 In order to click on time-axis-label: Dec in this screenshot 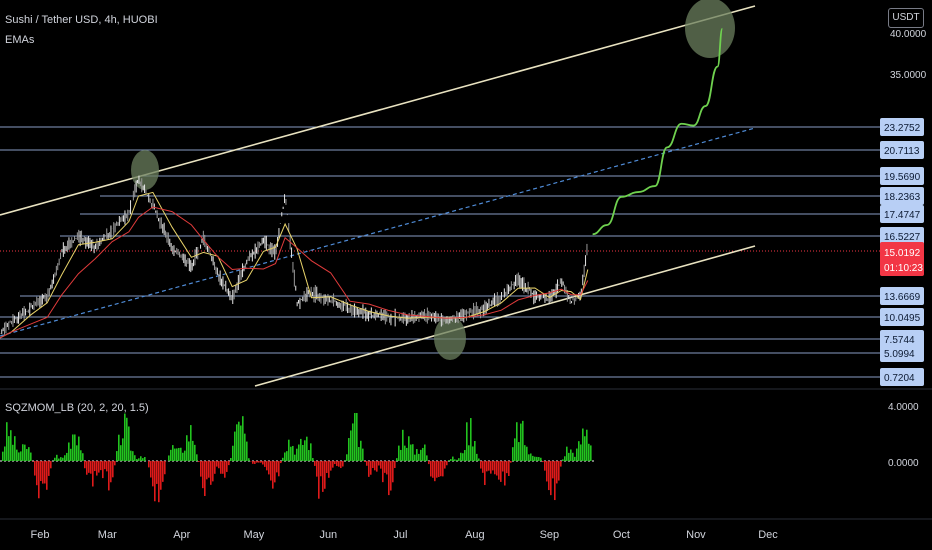, I will do `click(768, 535)`.